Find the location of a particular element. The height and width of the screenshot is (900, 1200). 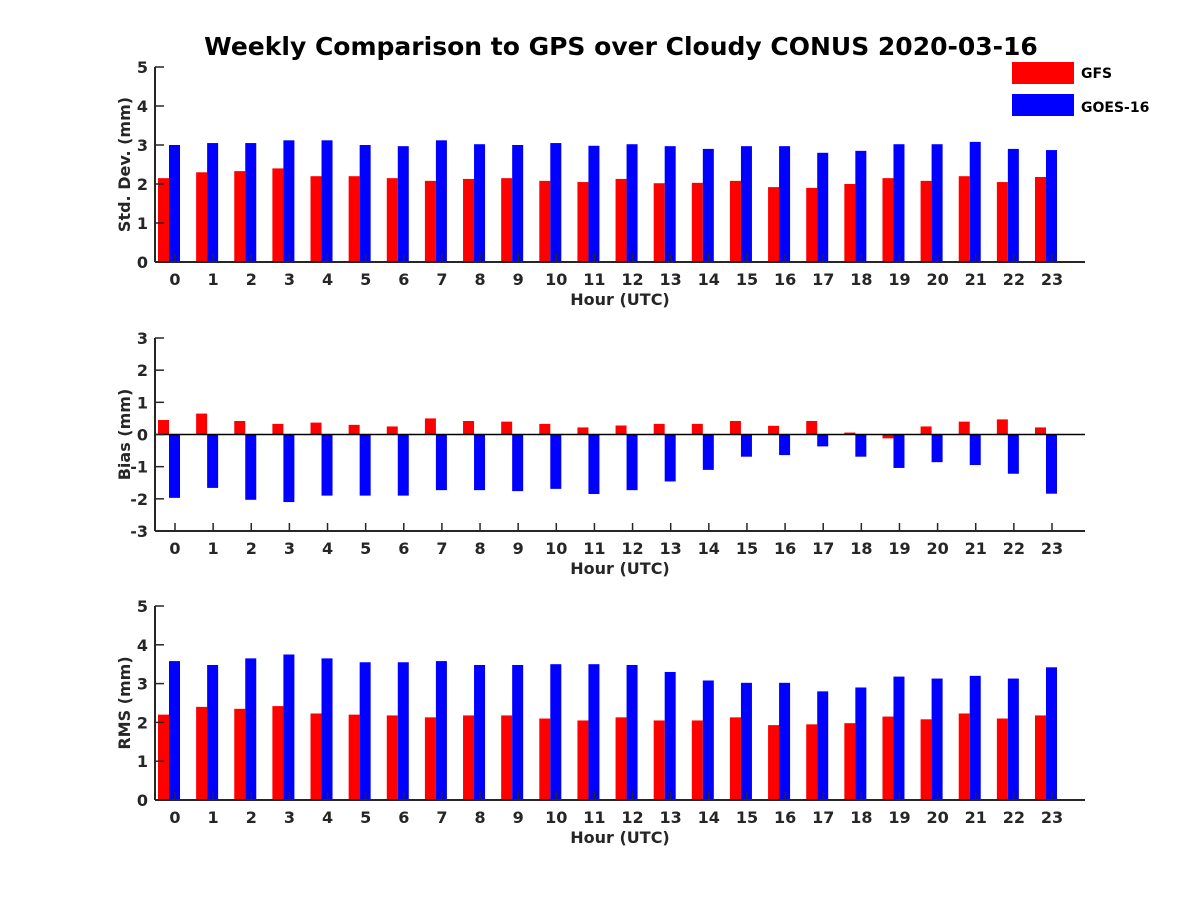

bias-x-tick-label: 16 is located at coordinates (785, 548).